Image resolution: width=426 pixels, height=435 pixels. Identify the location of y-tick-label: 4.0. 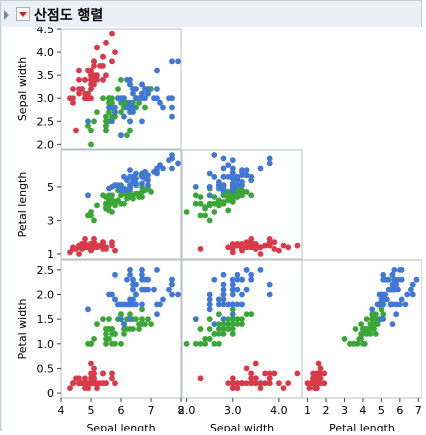
(46, 52).